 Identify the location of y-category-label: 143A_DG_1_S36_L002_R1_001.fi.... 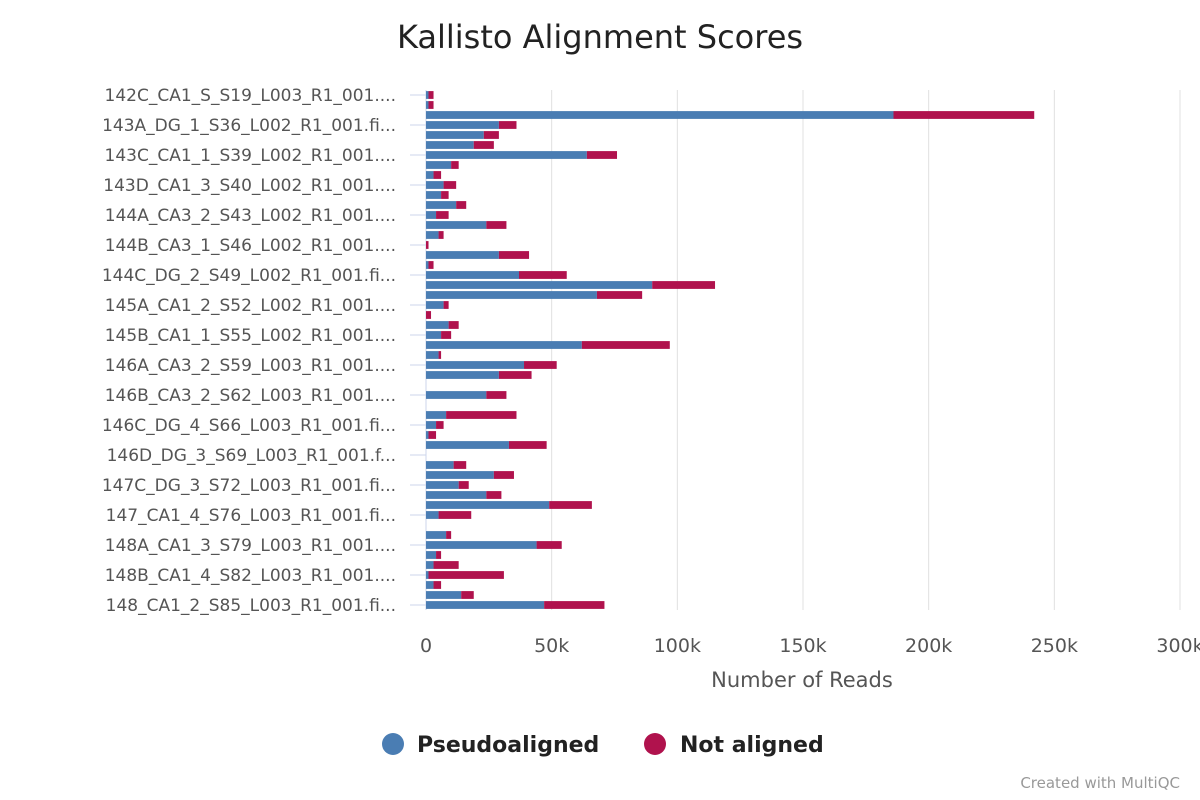
(249, 126).